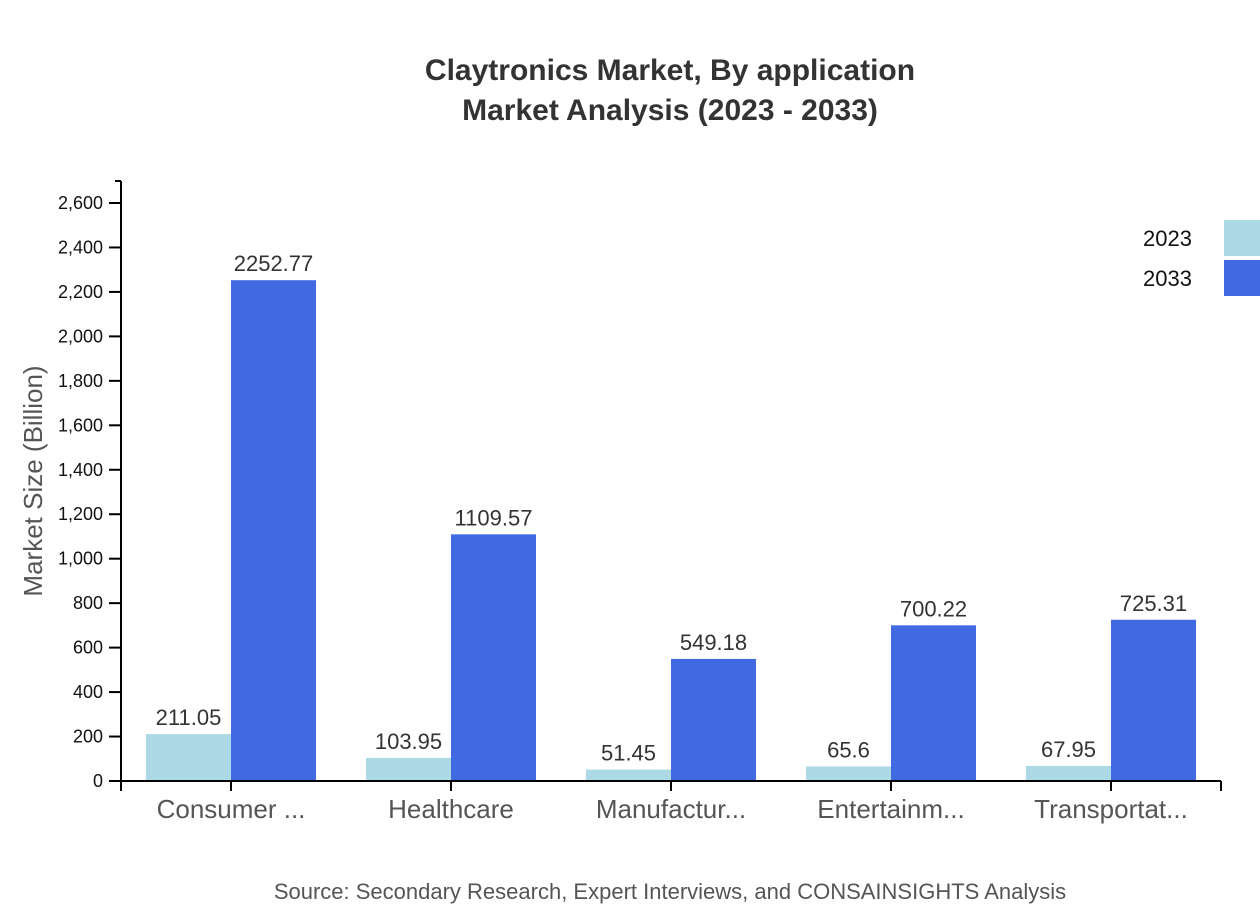  Describe the element at coordinates (88, 603) in the screenshot. I see `y-tick-label: 800` at that location.